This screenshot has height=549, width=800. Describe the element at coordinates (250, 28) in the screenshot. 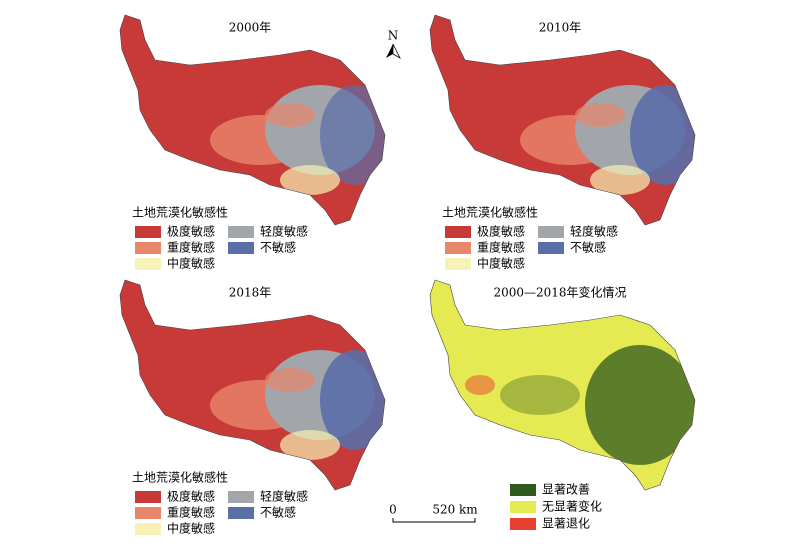

I see `panel-title: 2000年` at that location.